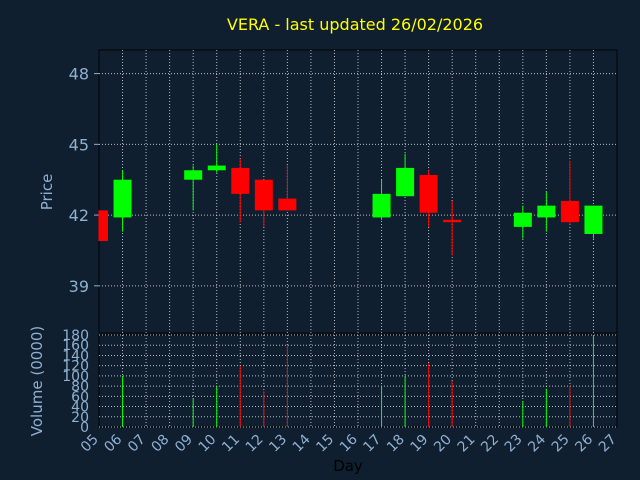 The width and height of the screenshot is (640, 480). Describe the element at coordinates (302, 443) in the screenshot. I see `x-tick-label: 14` at that location.